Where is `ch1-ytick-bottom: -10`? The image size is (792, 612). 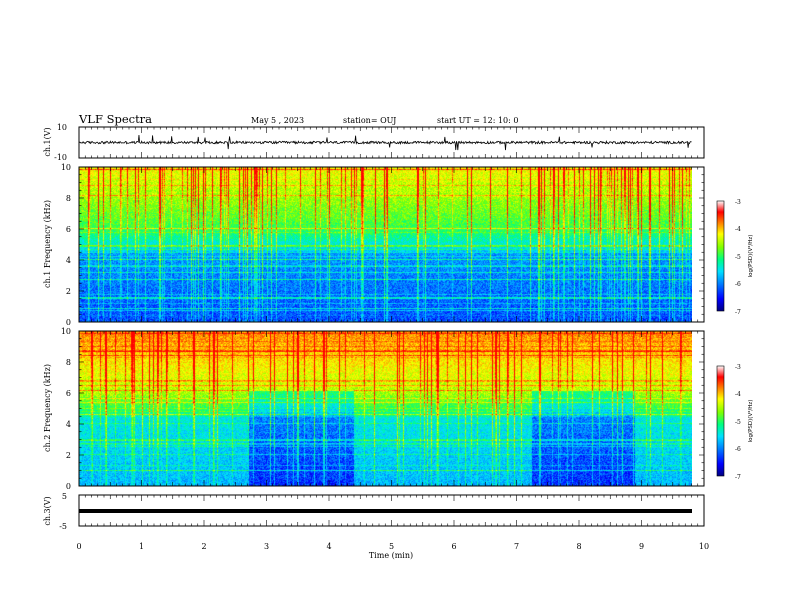
ch1-ytick-bottom: -10 is located at coordinates (60, 157).